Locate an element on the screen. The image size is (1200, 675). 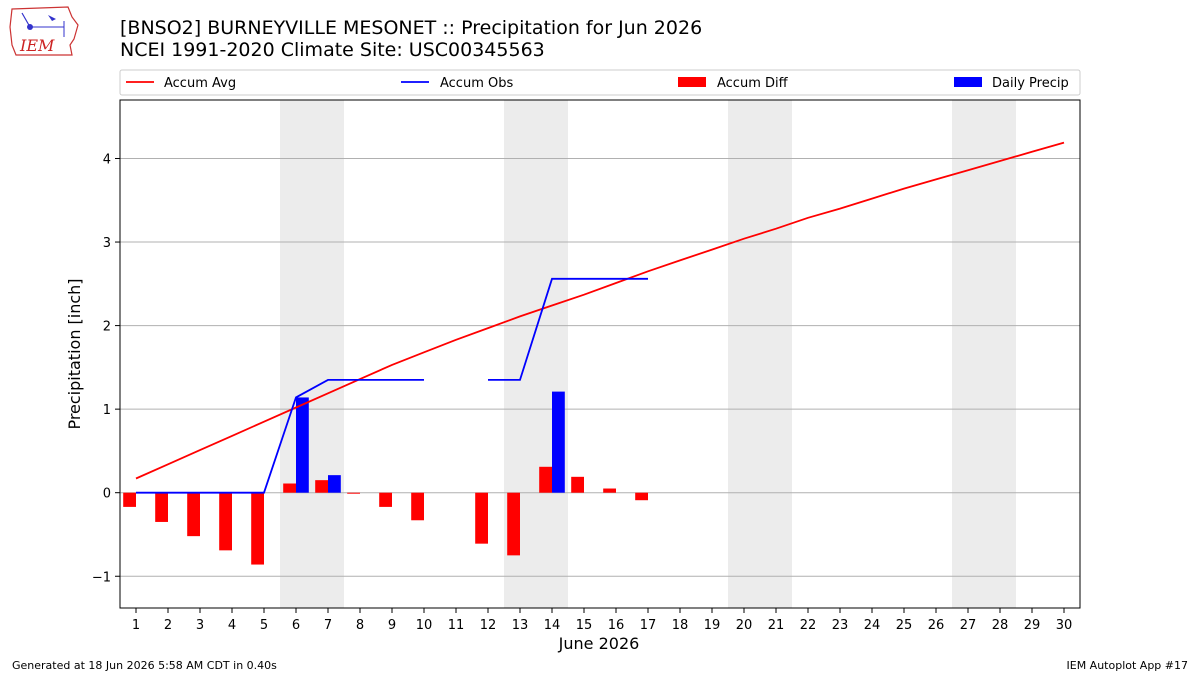
y-tick-label: 4 is located at coordinates (107, 159).